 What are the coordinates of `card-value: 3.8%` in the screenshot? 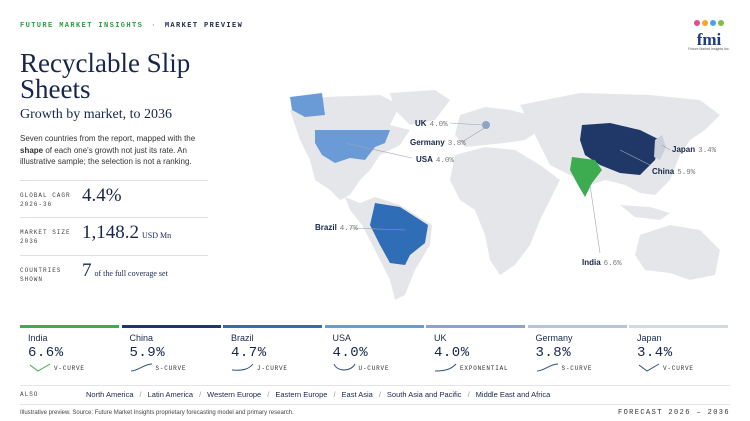 It's located at (553, 353).